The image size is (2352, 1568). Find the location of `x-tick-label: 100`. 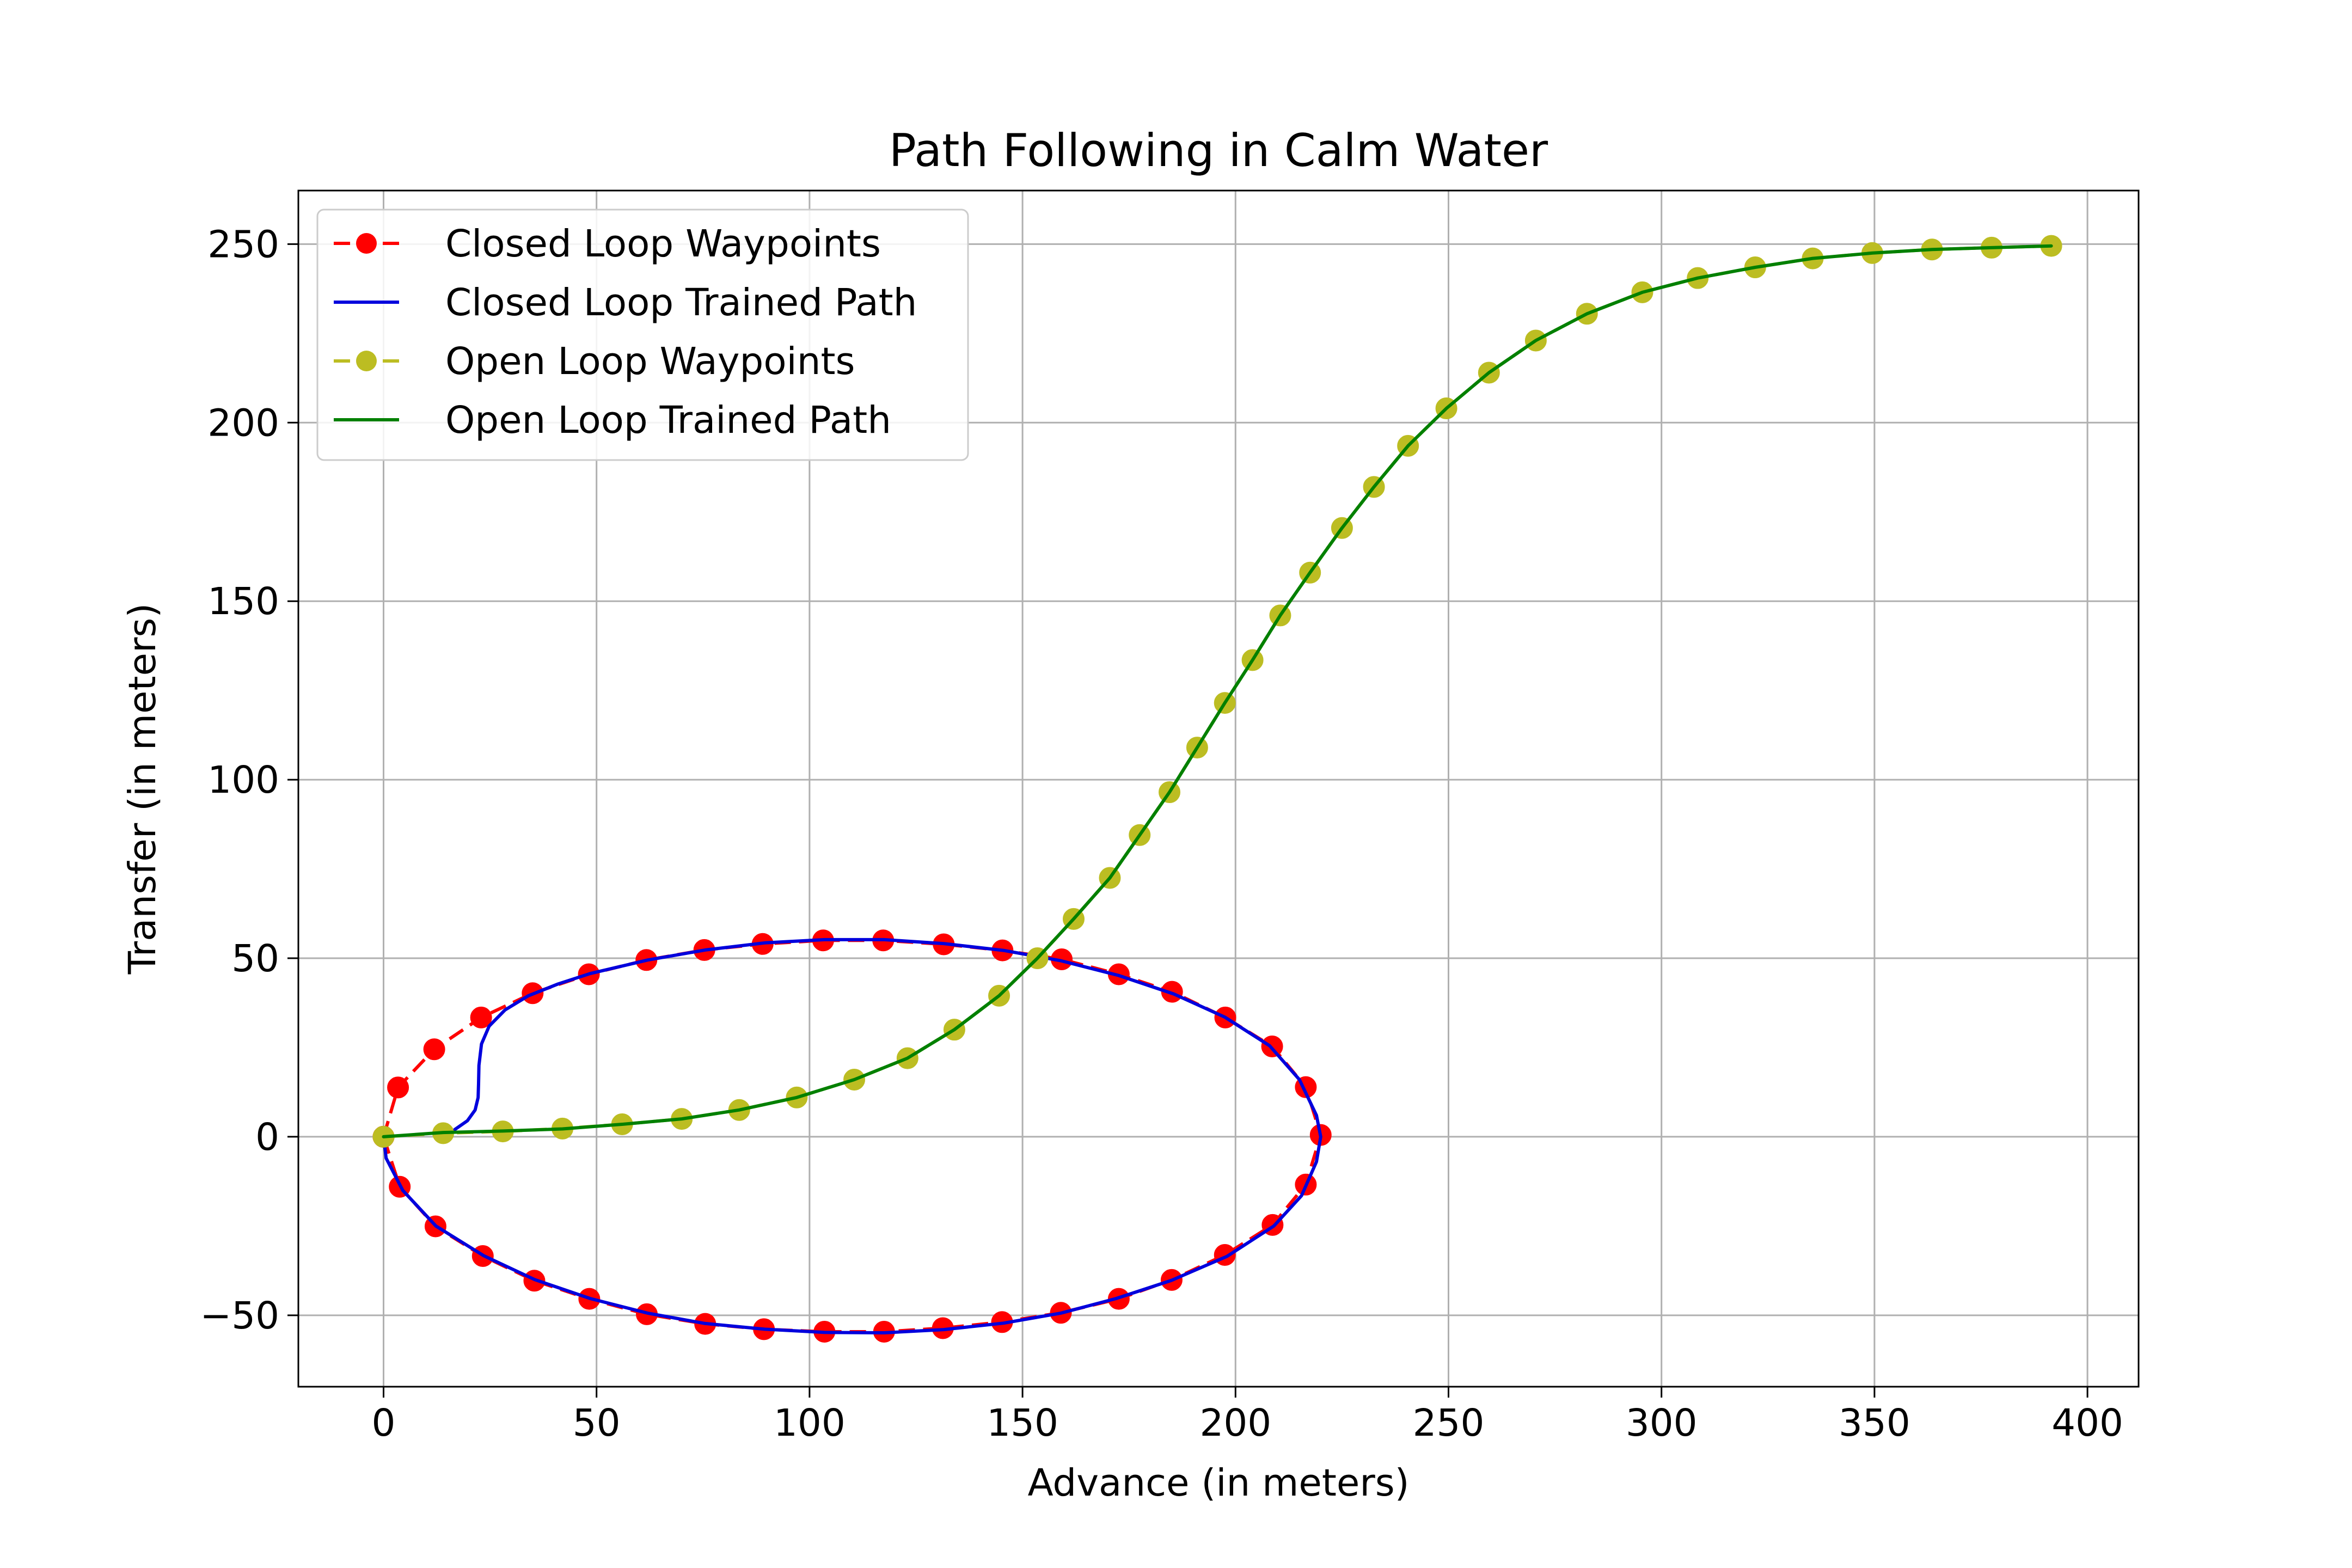

x-tick-label: 100 is located at coordinates (810, 1423).